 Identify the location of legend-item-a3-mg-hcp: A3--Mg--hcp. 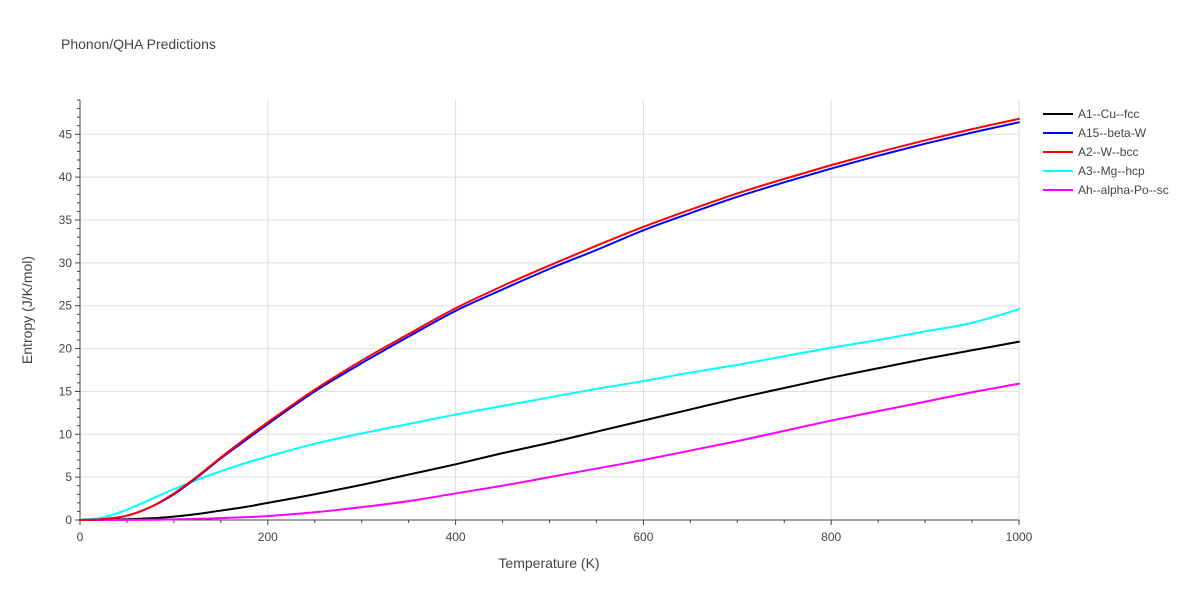
(1094, 171).